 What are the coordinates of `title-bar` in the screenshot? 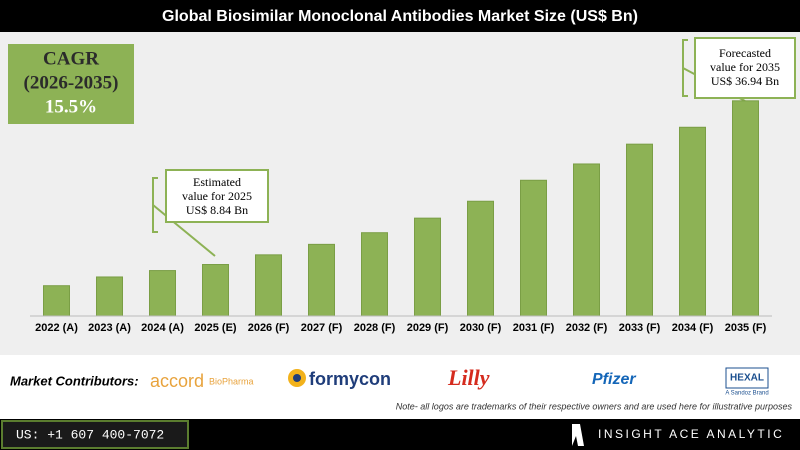 It's located at (400, 16).